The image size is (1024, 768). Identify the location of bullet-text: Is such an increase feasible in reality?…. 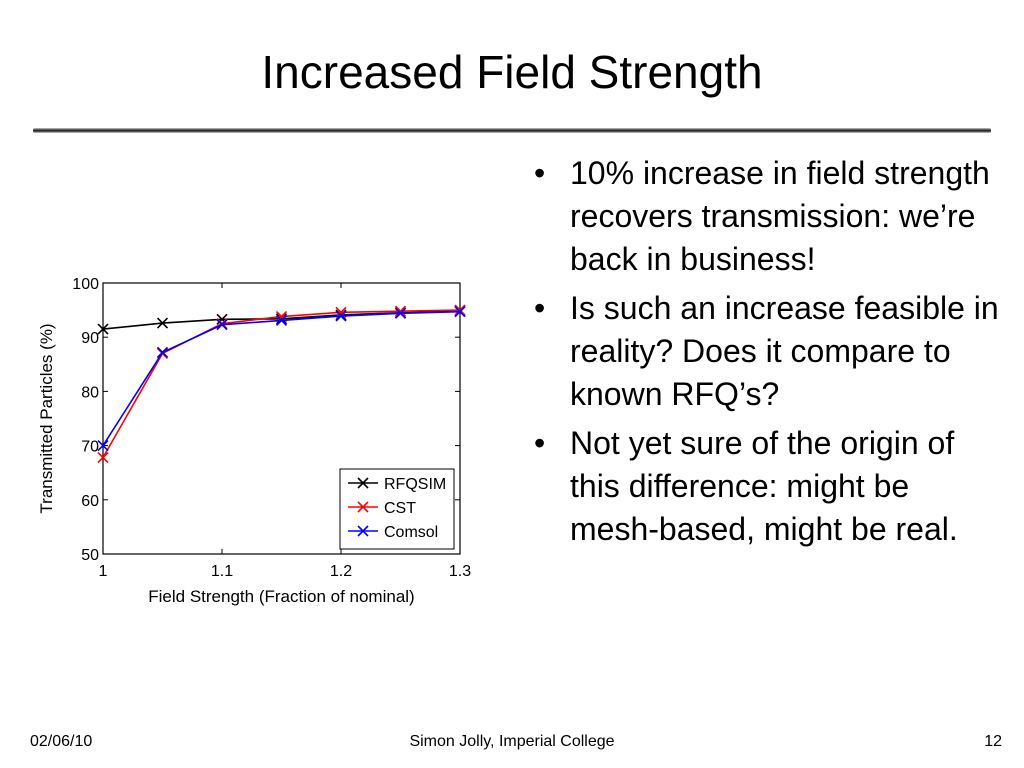
(784, 351).